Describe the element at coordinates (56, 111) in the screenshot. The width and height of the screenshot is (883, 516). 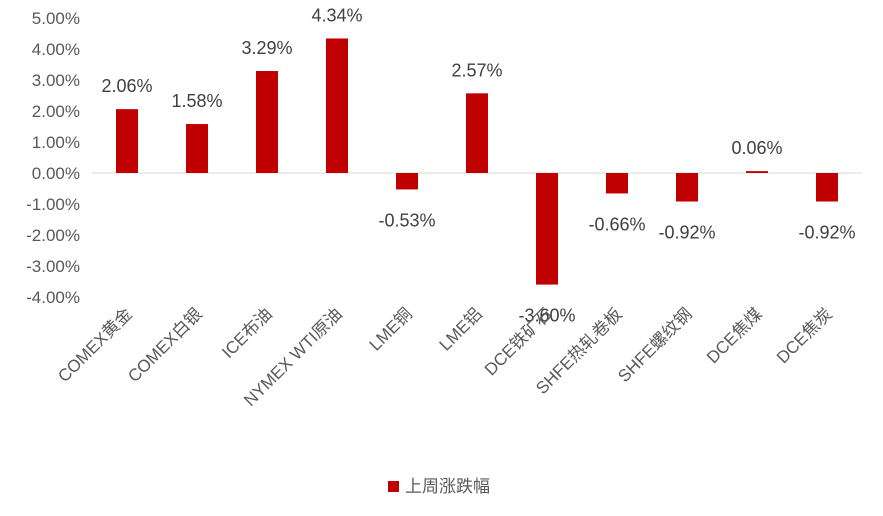
I see `y-tick-label: 2.00%` at that location.